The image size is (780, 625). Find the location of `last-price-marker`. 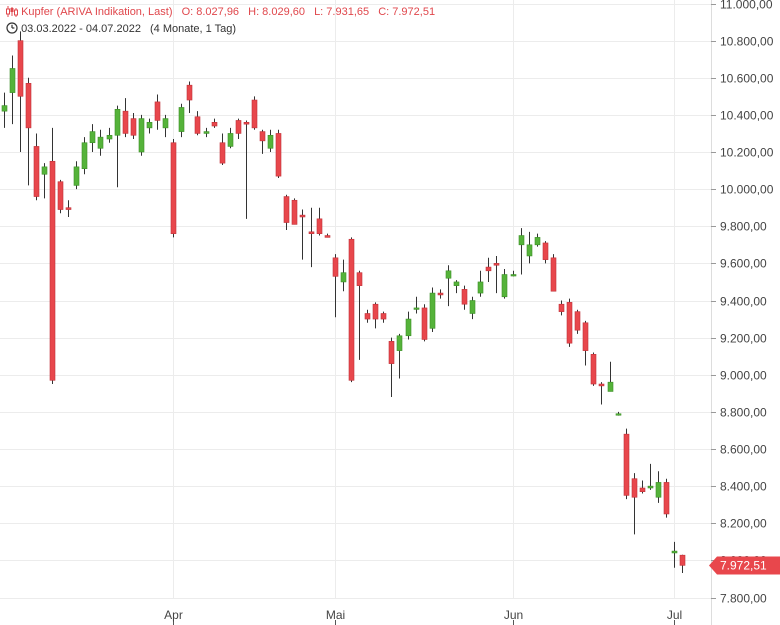

last-price-marker is located at coordinates (744, 565).